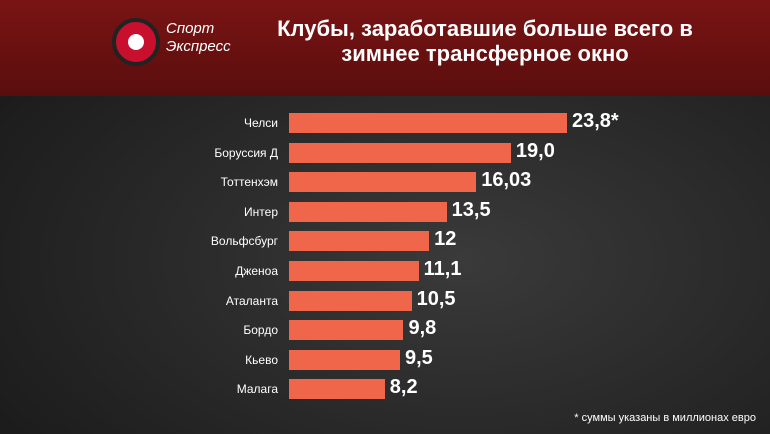 The height and width of the screenshot is (434, 770). I want to click on value-label: 9,5, so click(418, 357).